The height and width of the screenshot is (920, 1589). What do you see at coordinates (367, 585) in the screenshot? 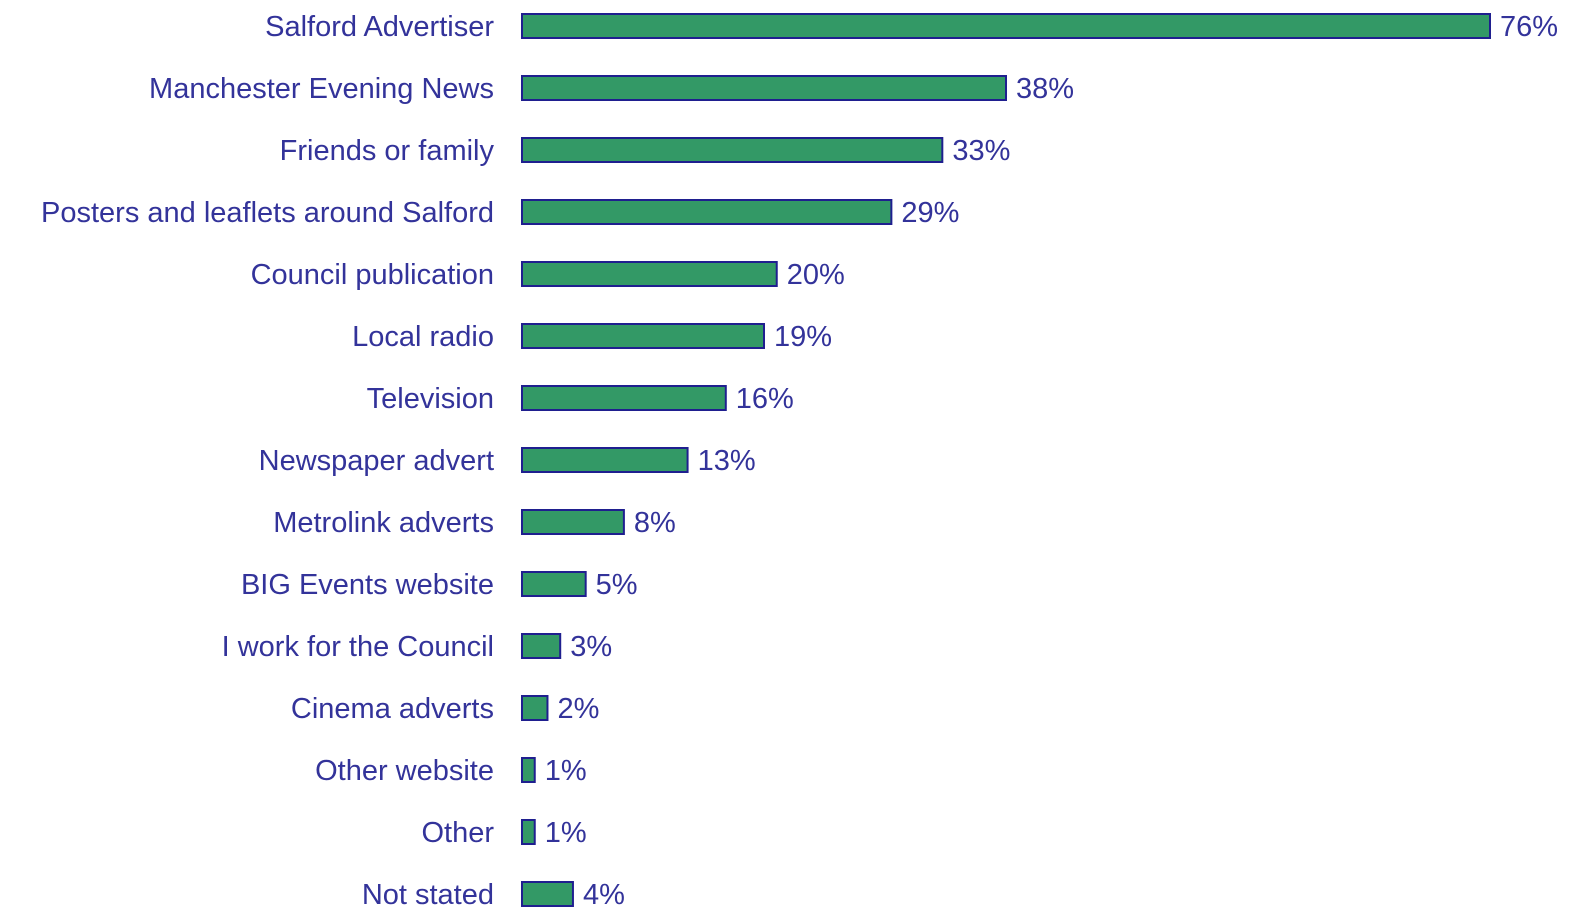
I see `category-label: BIG Events website` at bounding box center [367, 585].